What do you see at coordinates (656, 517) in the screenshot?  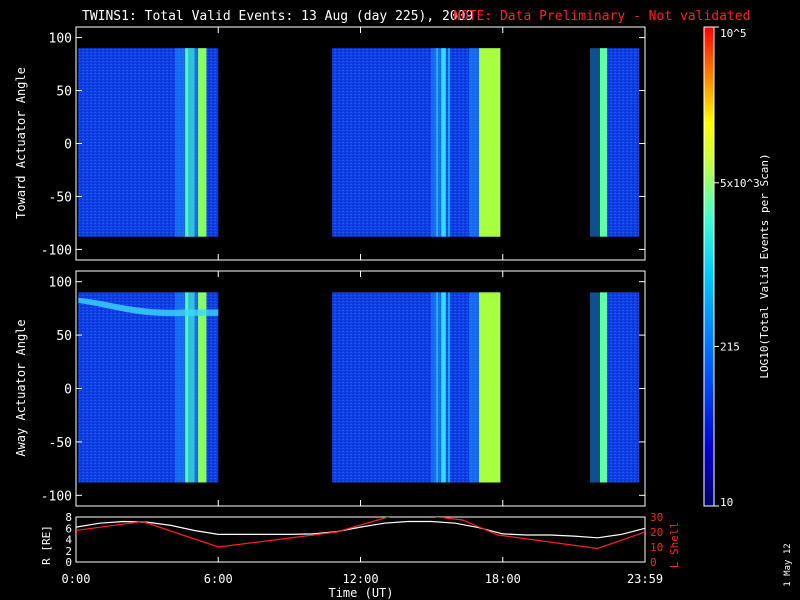 I see `lshell-tick-label: 30` at bounding box center [656, 517].